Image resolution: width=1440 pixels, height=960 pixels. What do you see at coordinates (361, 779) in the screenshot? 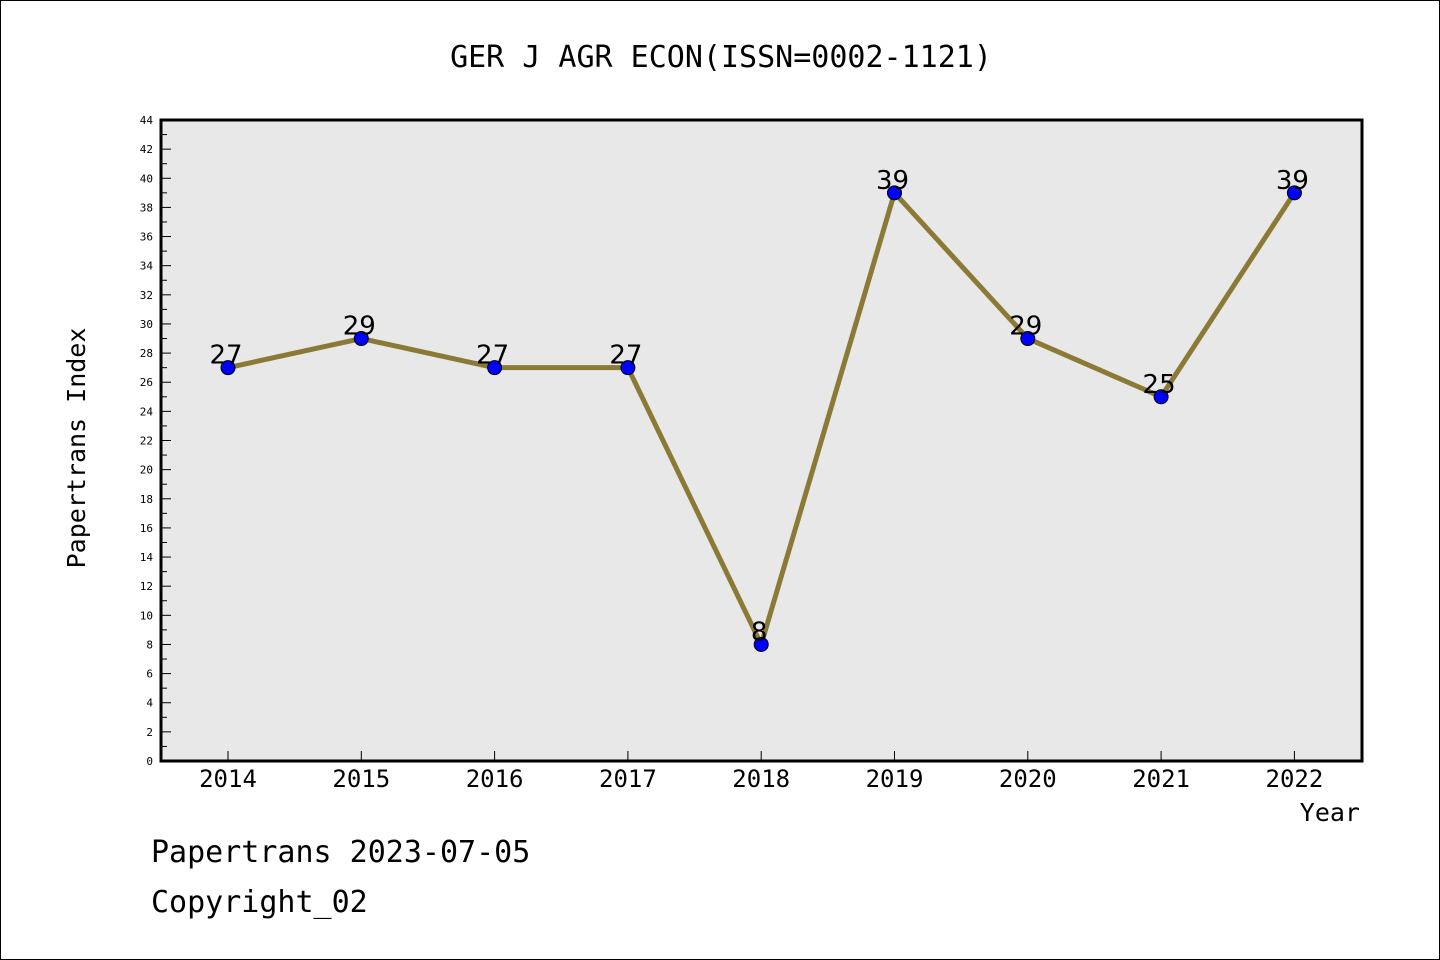
I see `x-tick-label: 2015` at bounding box center [361, 779].